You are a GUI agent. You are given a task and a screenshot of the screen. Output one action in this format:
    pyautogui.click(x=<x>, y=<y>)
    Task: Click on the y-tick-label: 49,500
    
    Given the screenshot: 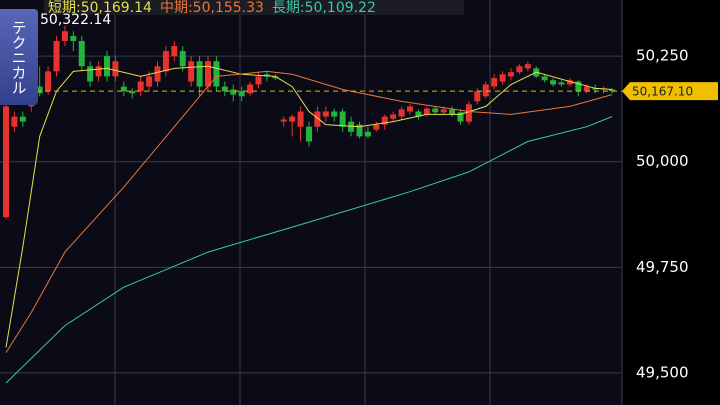 What is the action you would take?
    pyautogui.click(x=662, y=372)
    